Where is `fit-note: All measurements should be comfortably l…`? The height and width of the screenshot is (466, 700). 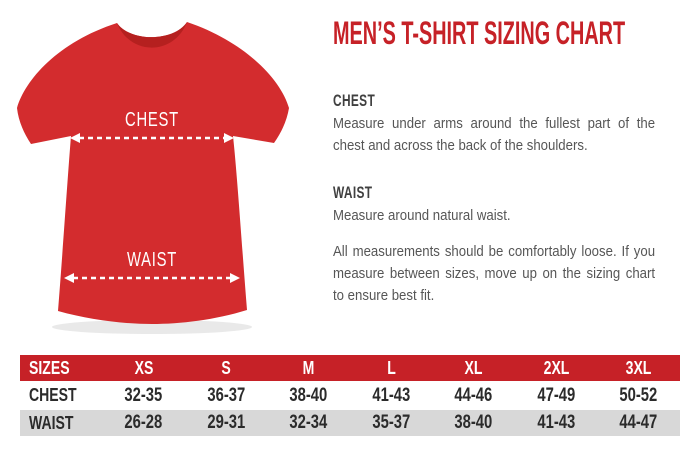
fit-note: All measurements should be comfortably l… is located at coordinates (494, 273).